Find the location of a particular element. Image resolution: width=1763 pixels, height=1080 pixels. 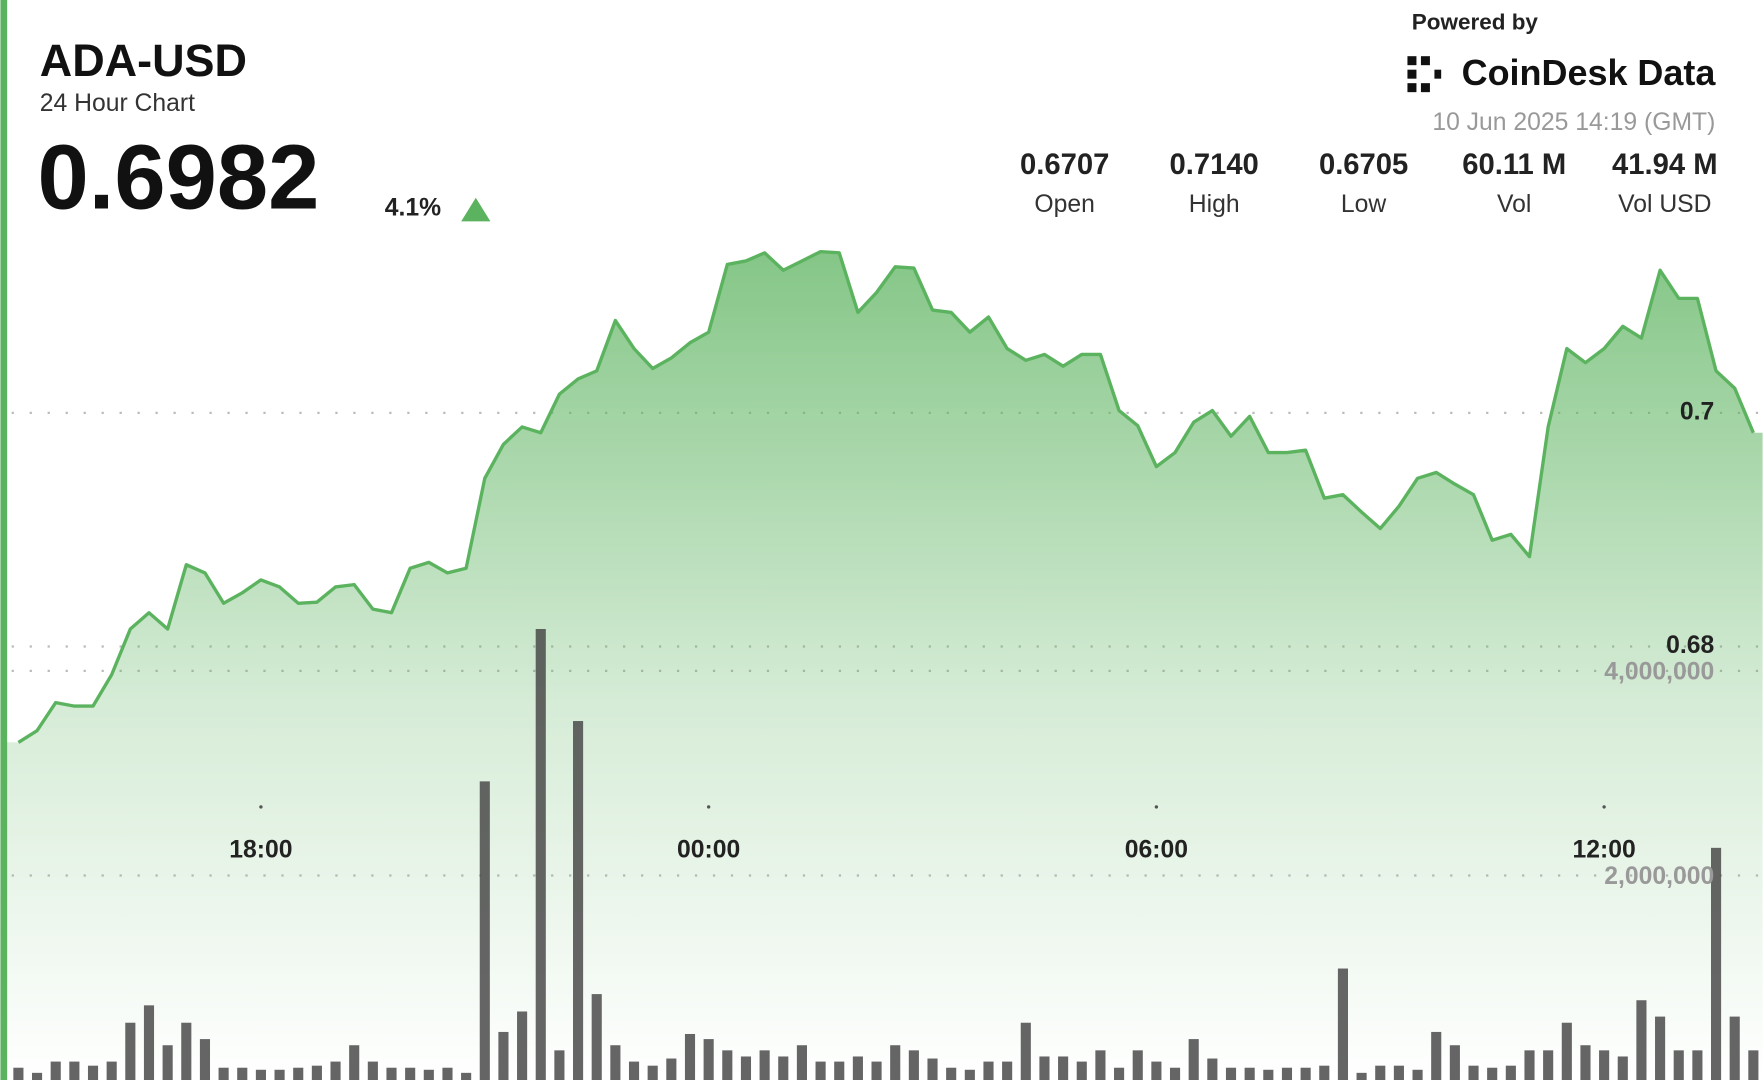

stat-value: 0.6707 is located at coordinates (1064, 165).